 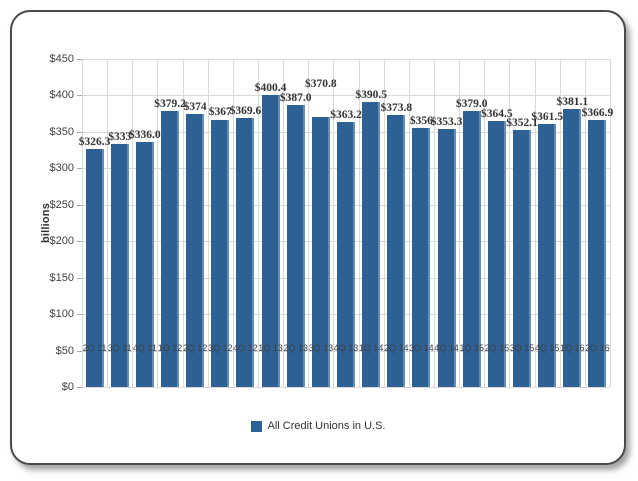 What do you see at coordinates (396, 348) in the screenshot?
I see `x-tick-label: 2Q 14` at bounding box center [396, 348].